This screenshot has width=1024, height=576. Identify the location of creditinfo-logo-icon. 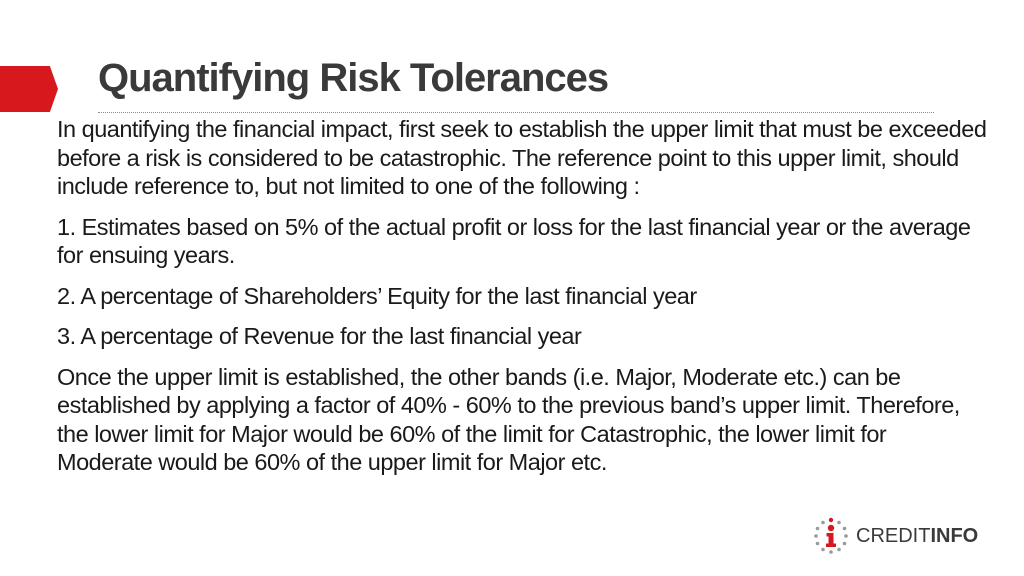
(831, 535).